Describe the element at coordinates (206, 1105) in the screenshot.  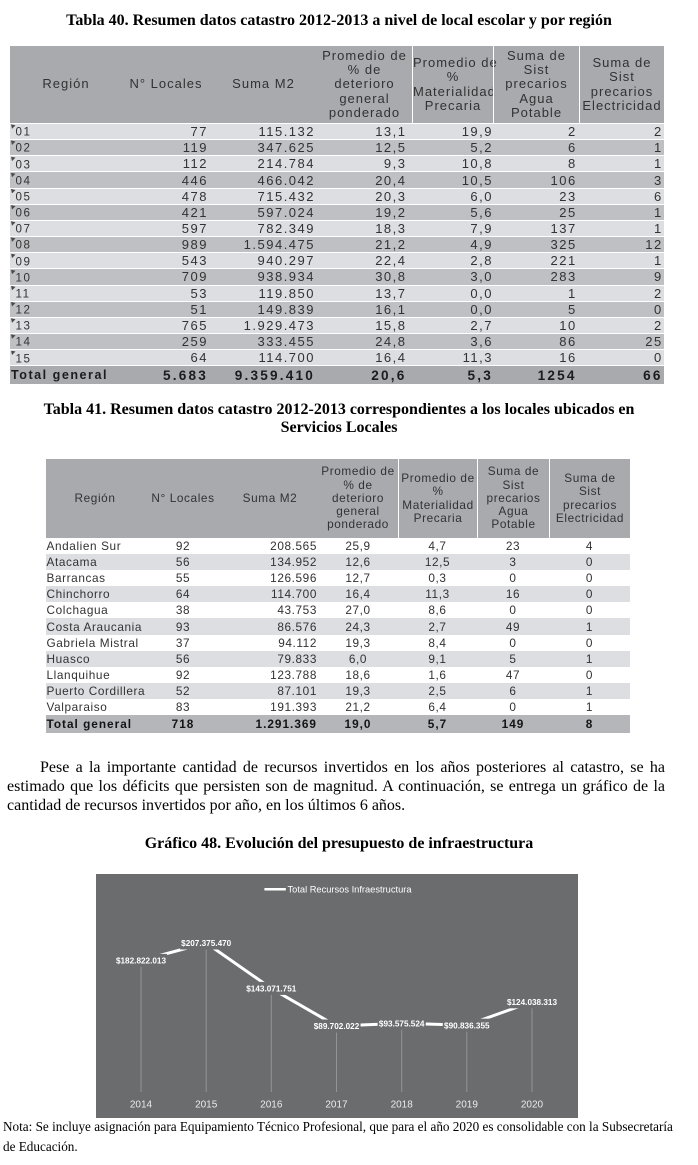
I see `svg-text: 2015` at that location.